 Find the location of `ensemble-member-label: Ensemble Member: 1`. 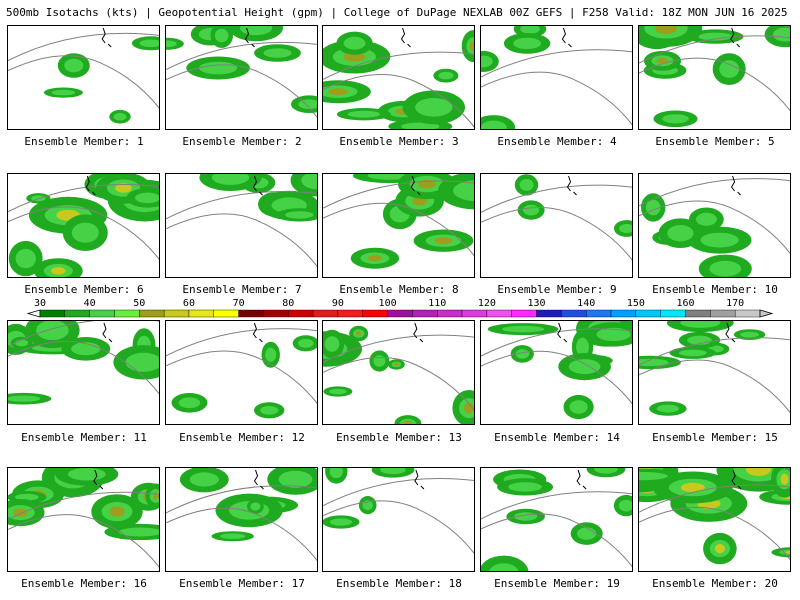

ensemble-member-label: Ensemble Member: 1 is located at coordinates (84, 141).